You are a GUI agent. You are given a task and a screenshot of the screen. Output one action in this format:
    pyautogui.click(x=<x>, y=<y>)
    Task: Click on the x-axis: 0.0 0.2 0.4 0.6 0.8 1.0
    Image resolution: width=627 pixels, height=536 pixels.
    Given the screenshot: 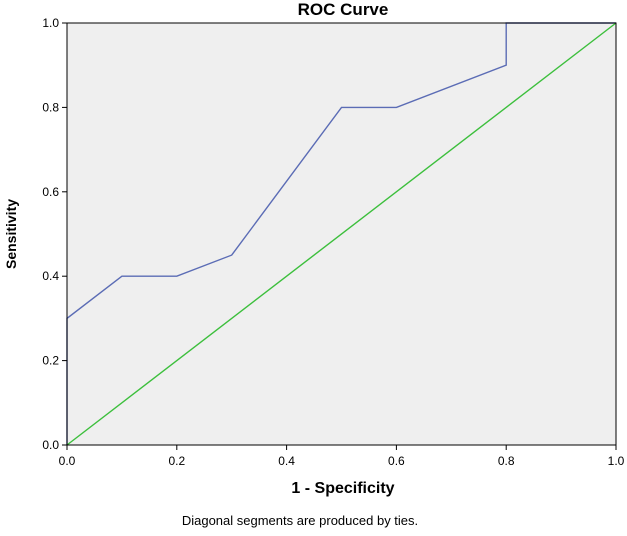 What is the action you would take?
    pyautogui.click(x=342, y=456)
    